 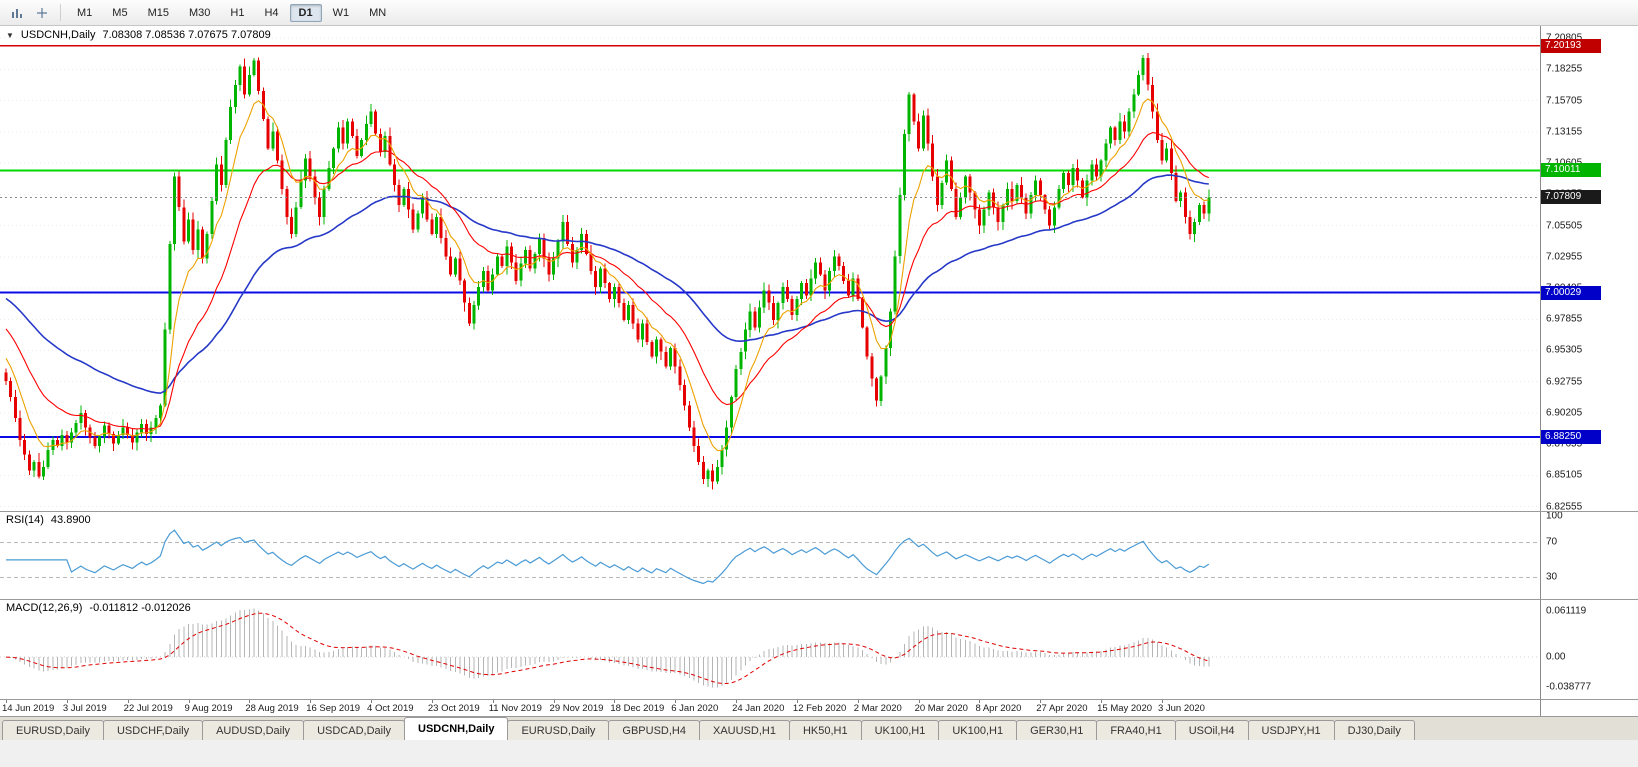 What do you see at coordinates (456, 728) in the screenshot?
I see `chart-tab-usdcnh-daily: USDCNH,Daily` at bounding box center [456, 728].